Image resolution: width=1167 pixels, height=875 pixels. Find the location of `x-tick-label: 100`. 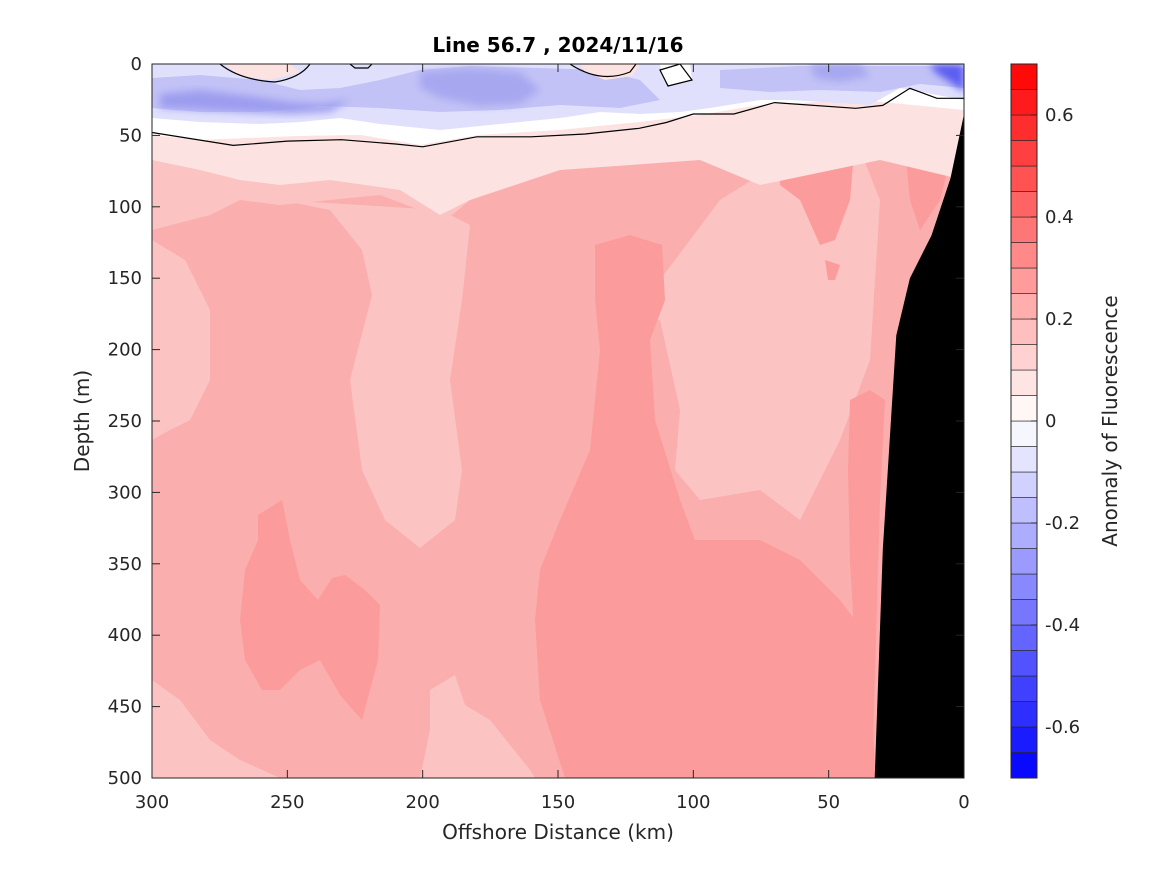

x-tick-label: 100 is located at coordinates (693, 802).